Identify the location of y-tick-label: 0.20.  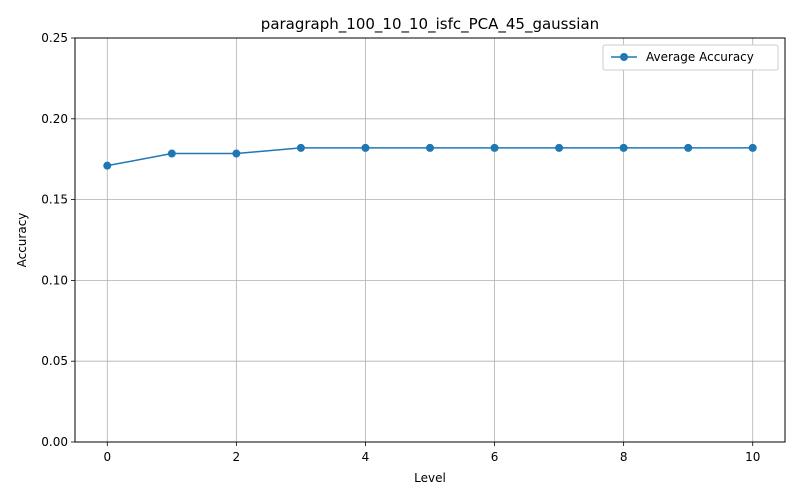
(54, 119).